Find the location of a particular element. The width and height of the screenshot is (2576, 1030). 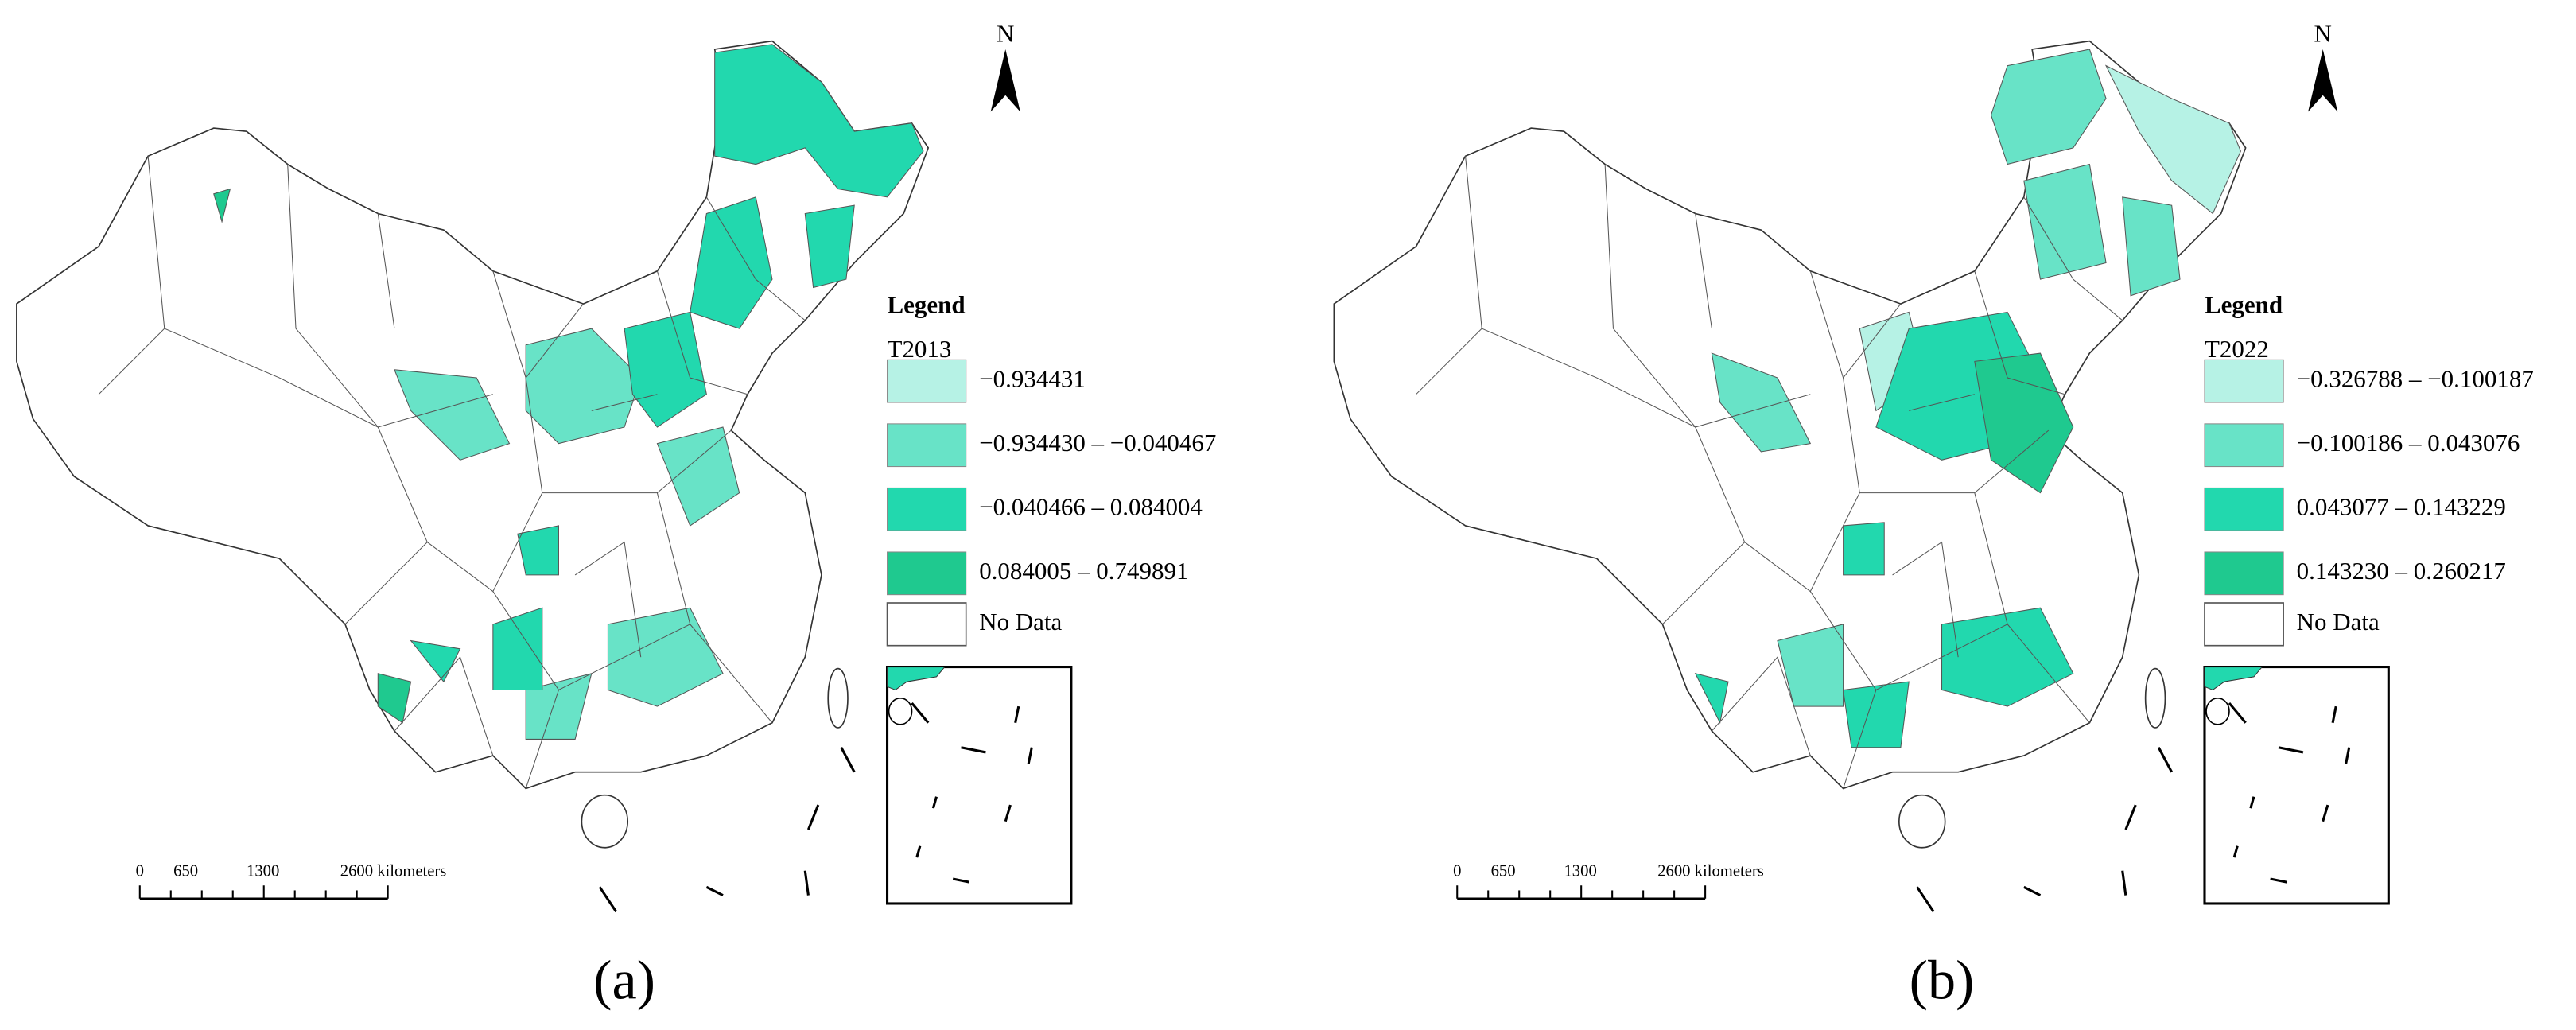

panel-label: (b) is located at coordinates (1942, 980).